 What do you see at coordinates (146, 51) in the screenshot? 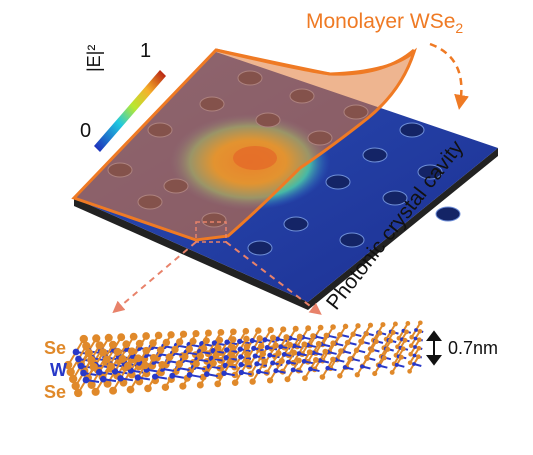
I see `colorbar-max-label: 1` at bounding box center [146, 51].